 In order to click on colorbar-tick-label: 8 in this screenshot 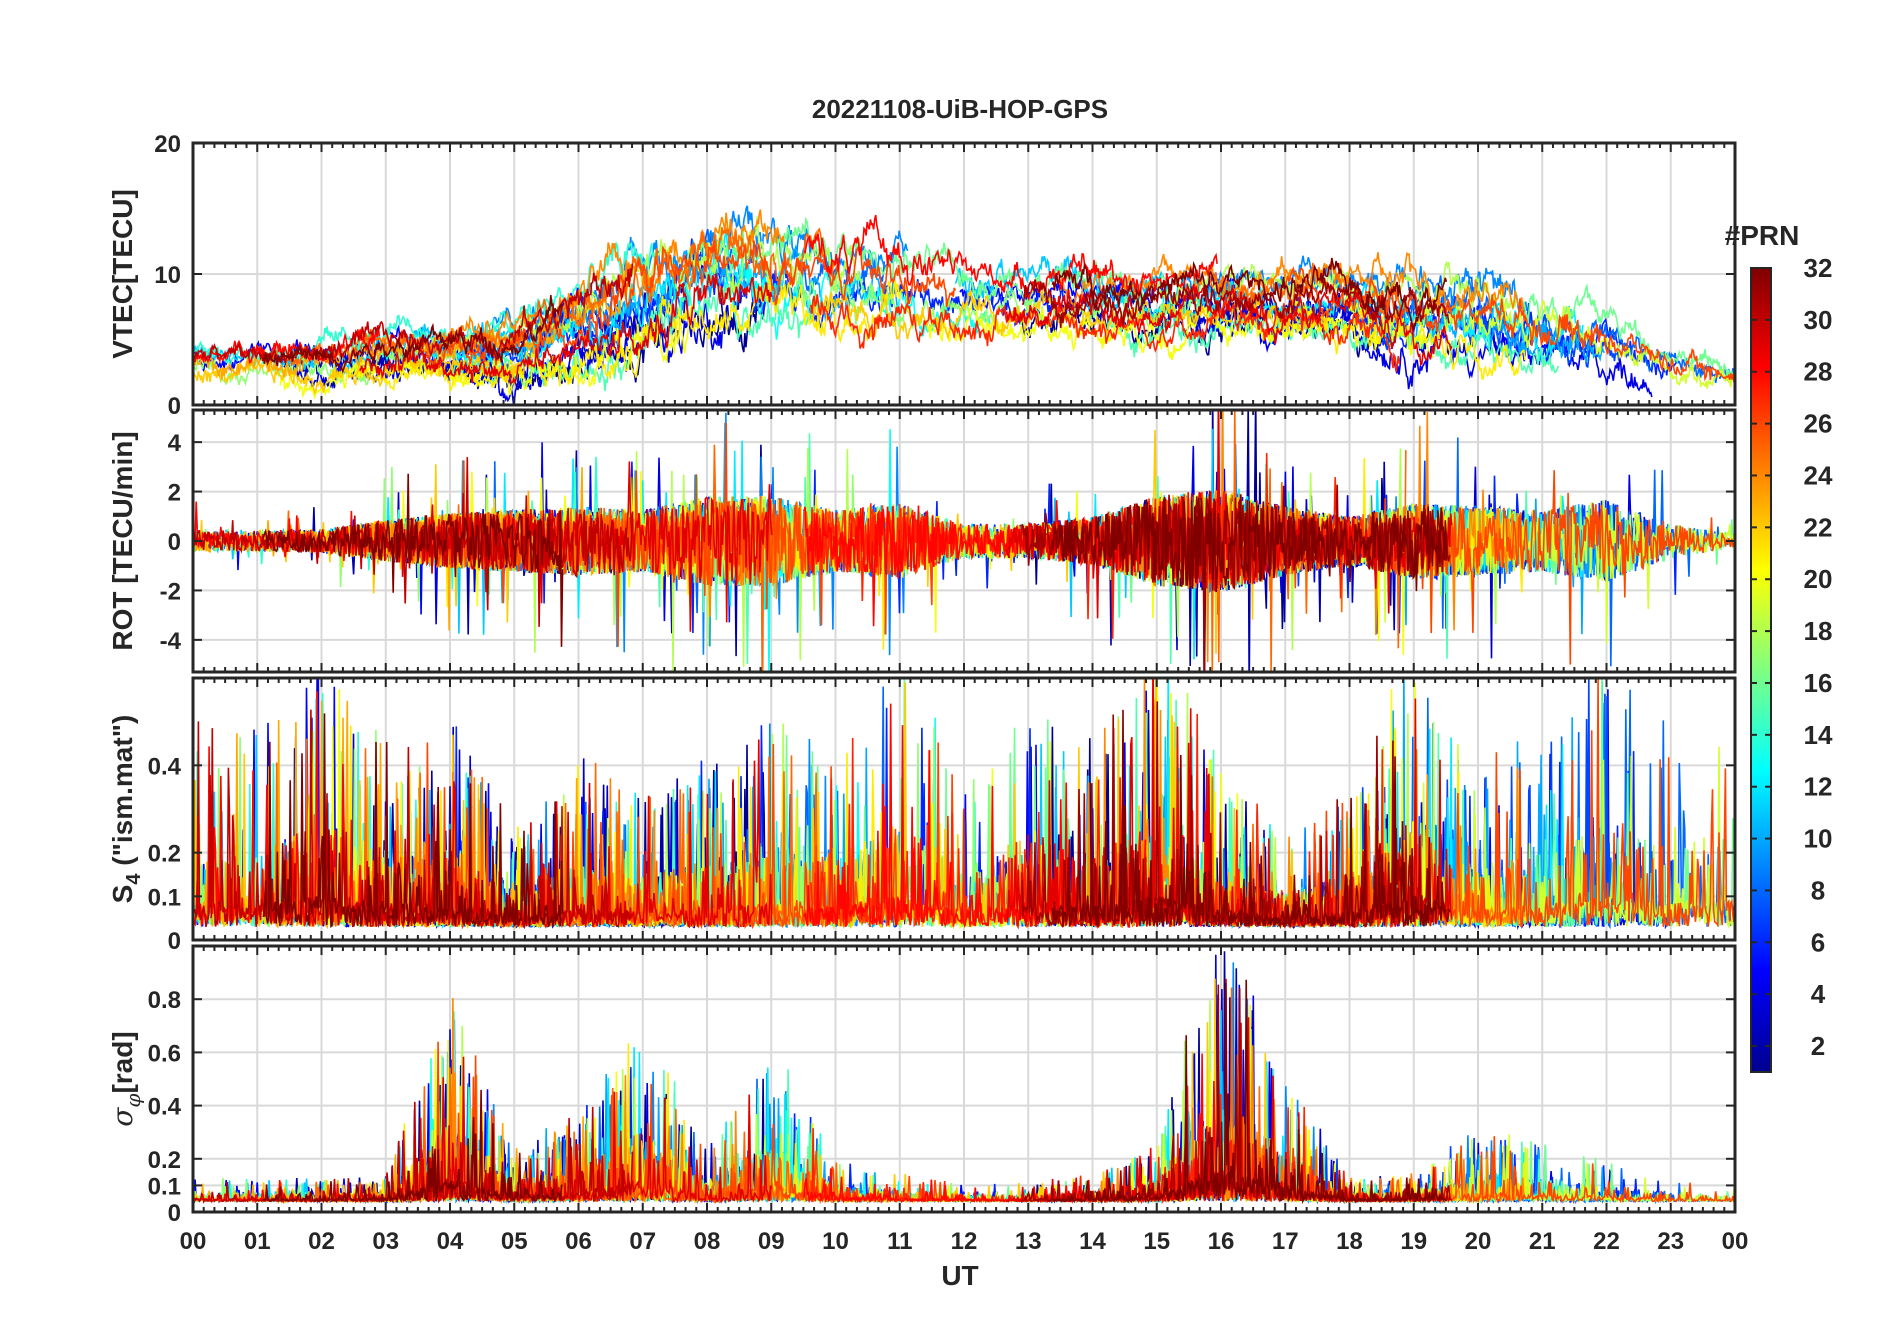, I will do `click(1818, 890)`.